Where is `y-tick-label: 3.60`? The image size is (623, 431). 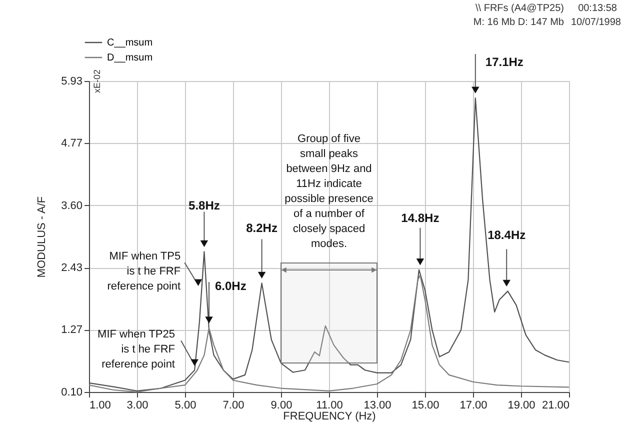
y-tick-label: 3.60 is located at coordinates (71, 206).